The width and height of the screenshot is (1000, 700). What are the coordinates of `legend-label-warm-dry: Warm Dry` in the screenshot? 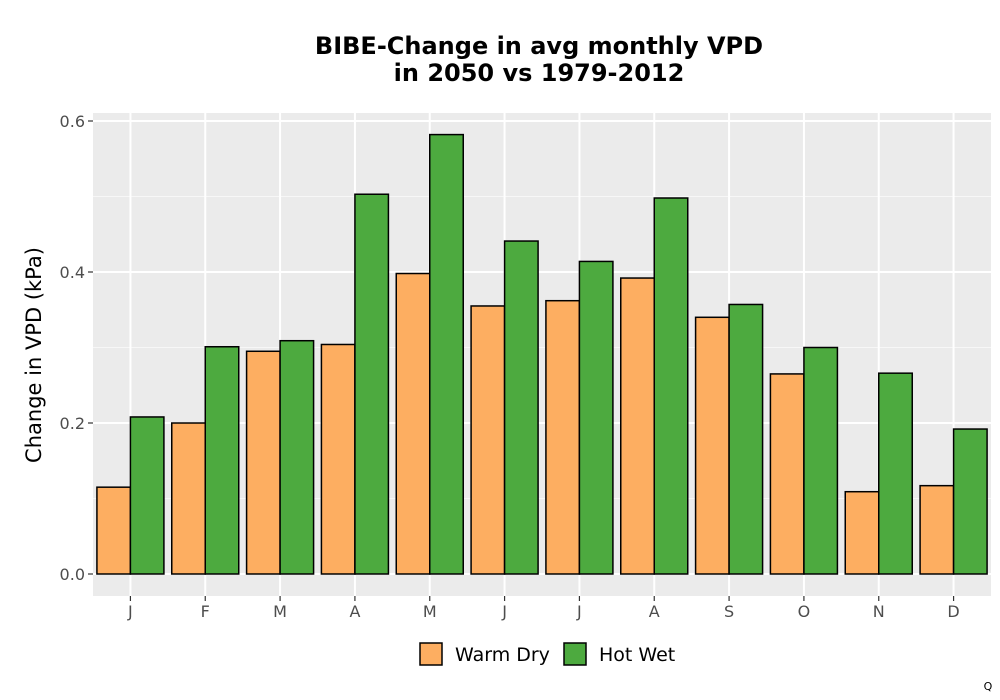 It's located at (502, 655).